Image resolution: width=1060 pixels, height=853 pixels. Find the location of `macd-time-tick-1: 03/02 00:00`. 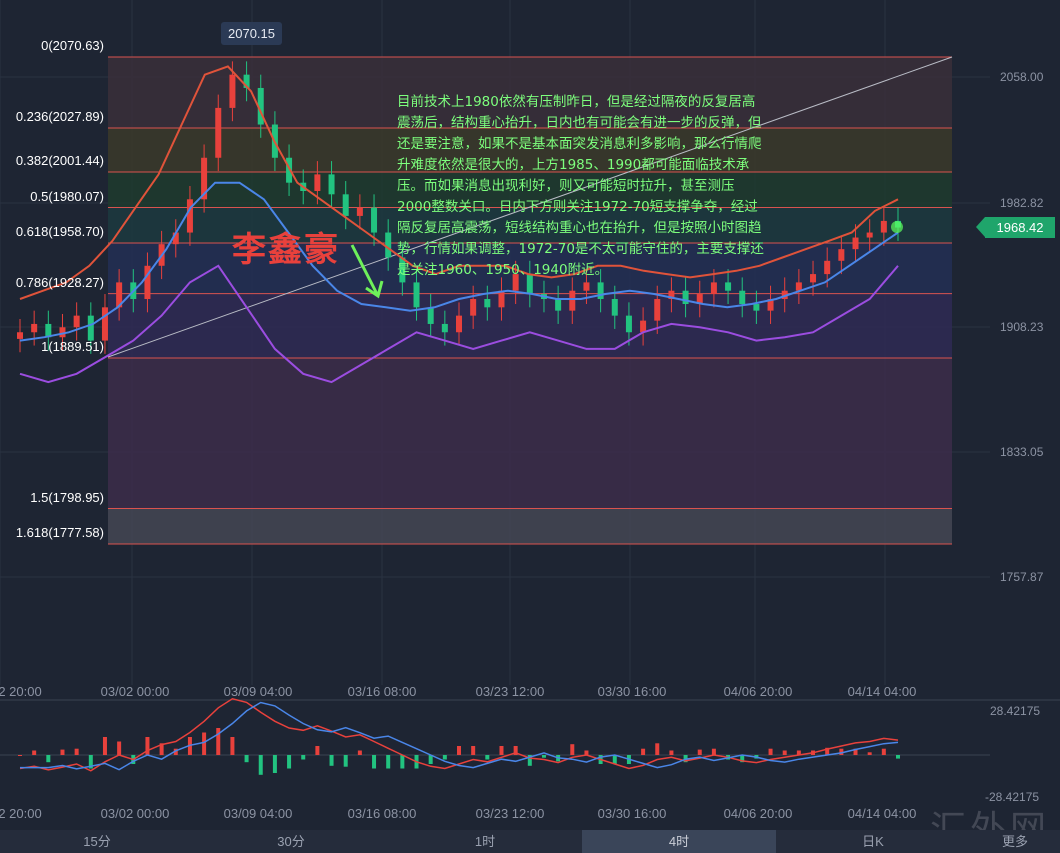

macd-time-tick-1: 03/02 00:00 is located at coordinates (135, 813).